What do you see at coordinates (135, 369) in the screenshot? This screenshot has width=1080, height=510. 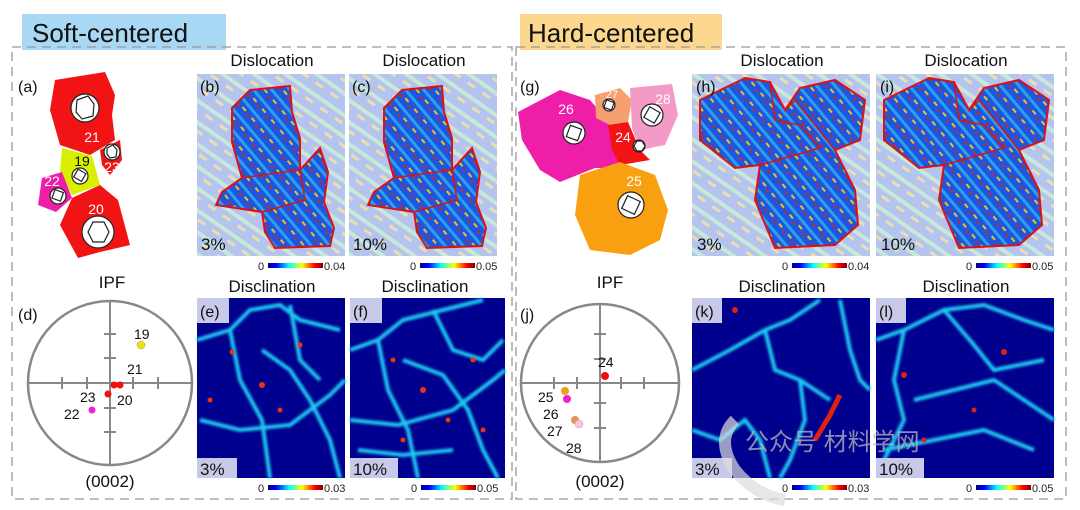 I see `pole-point-label: 21` at bounding box center [135, 369].